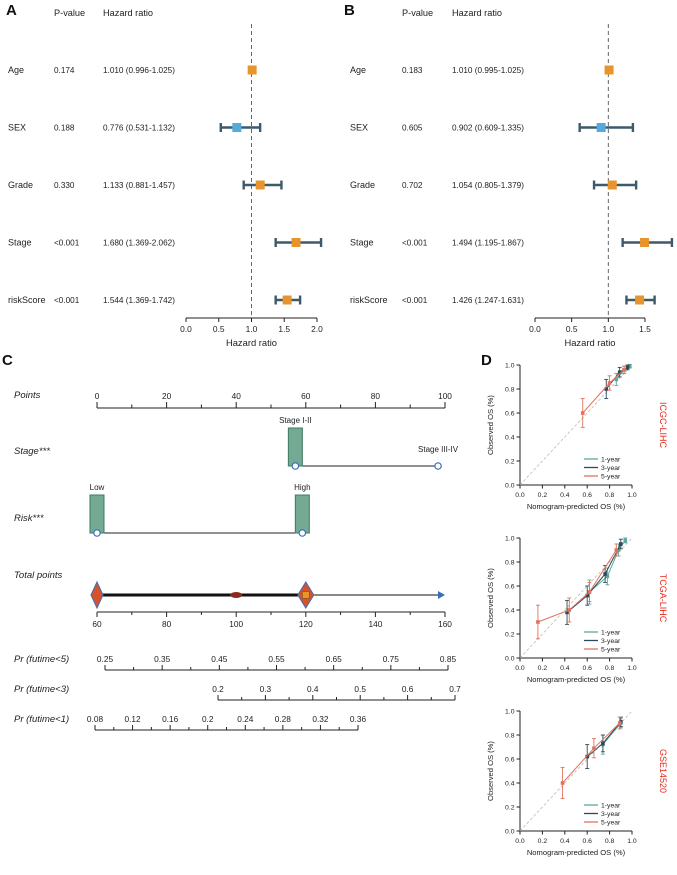  Describe the element at coordinates (576, 425) in the screenshot. I see `identity-line` at that location.